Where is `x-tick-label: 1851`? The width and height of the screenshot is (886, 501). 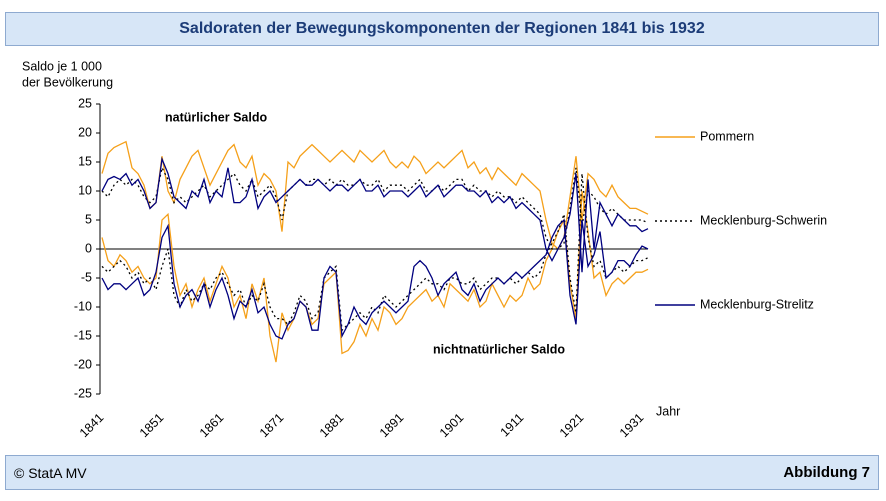
x-tick-label: 1851 is located at coordinates (152, 426).